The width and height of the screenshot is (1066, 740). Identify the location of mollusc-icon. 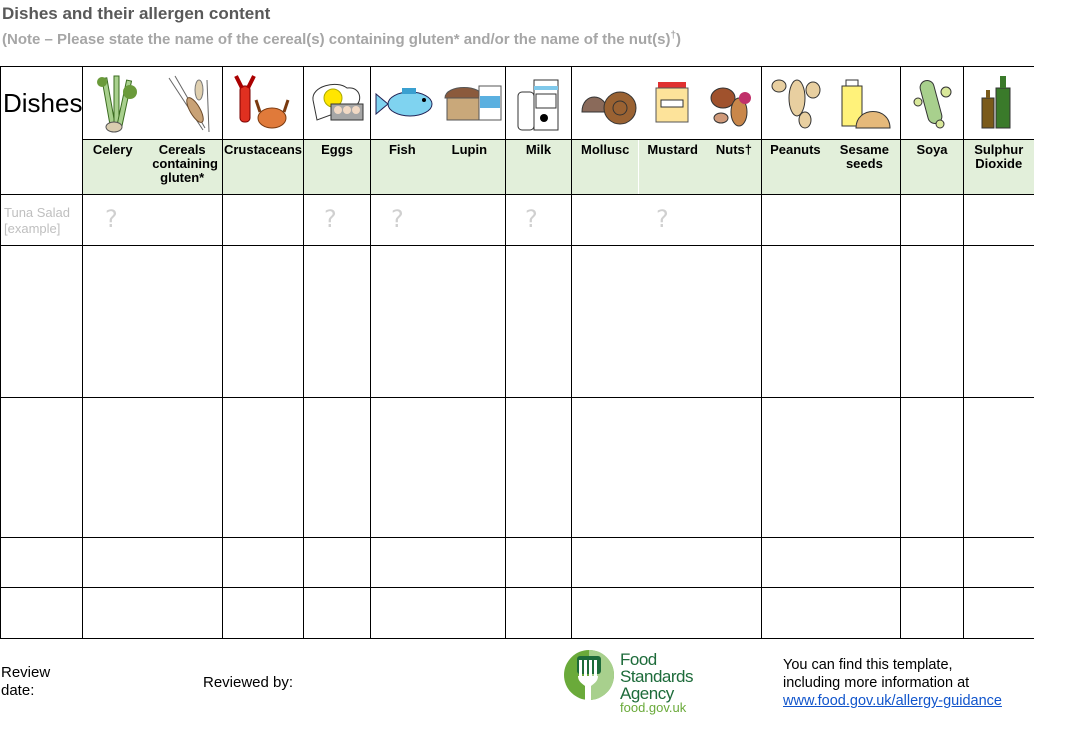
(609, 108).